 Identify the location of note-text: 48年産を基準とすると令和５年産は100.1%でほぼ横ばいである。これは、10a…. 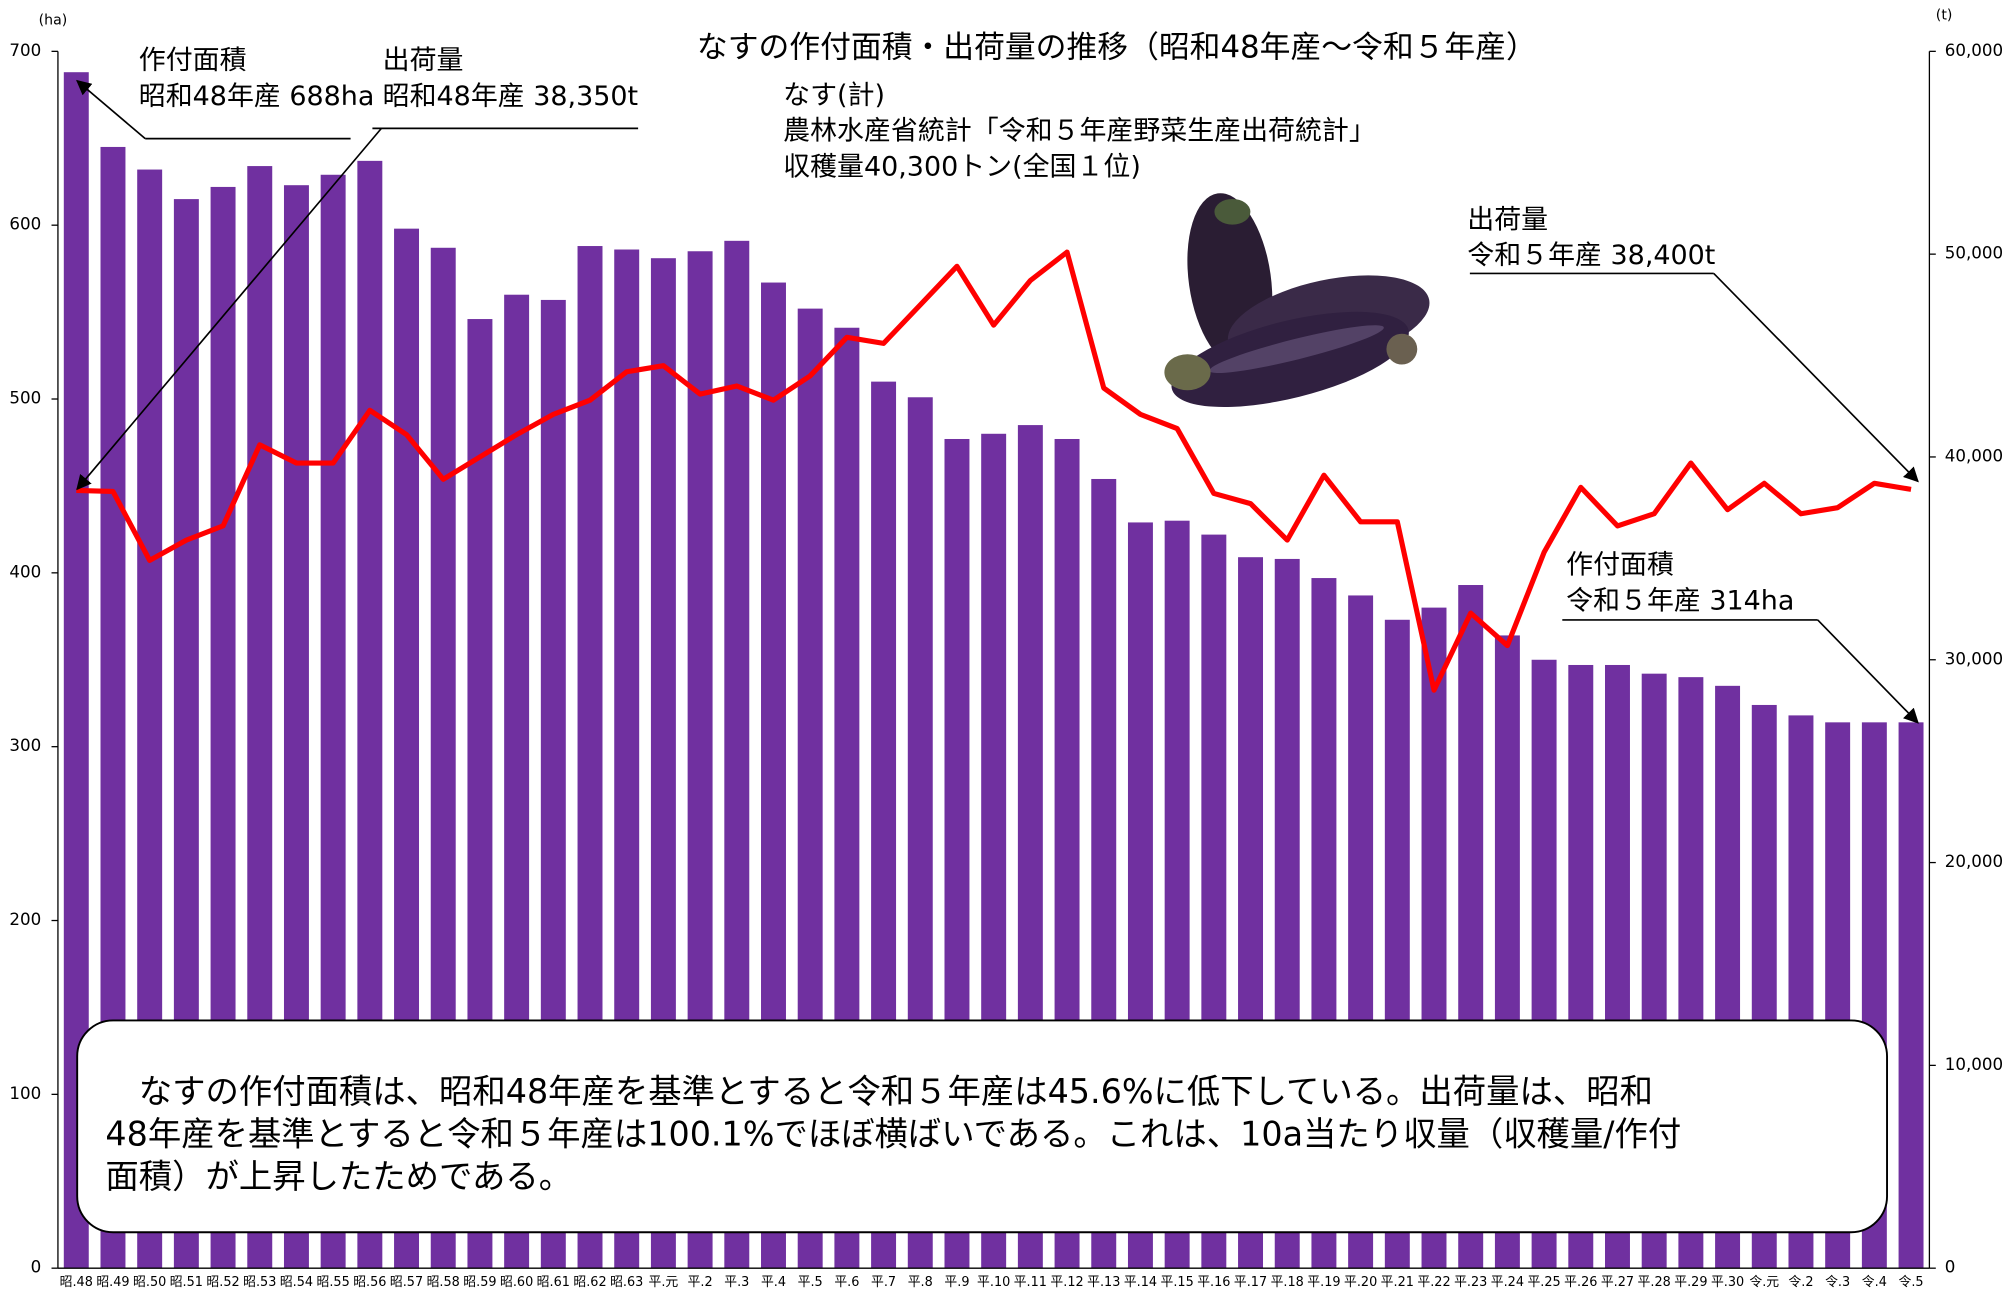
(893, 1133).